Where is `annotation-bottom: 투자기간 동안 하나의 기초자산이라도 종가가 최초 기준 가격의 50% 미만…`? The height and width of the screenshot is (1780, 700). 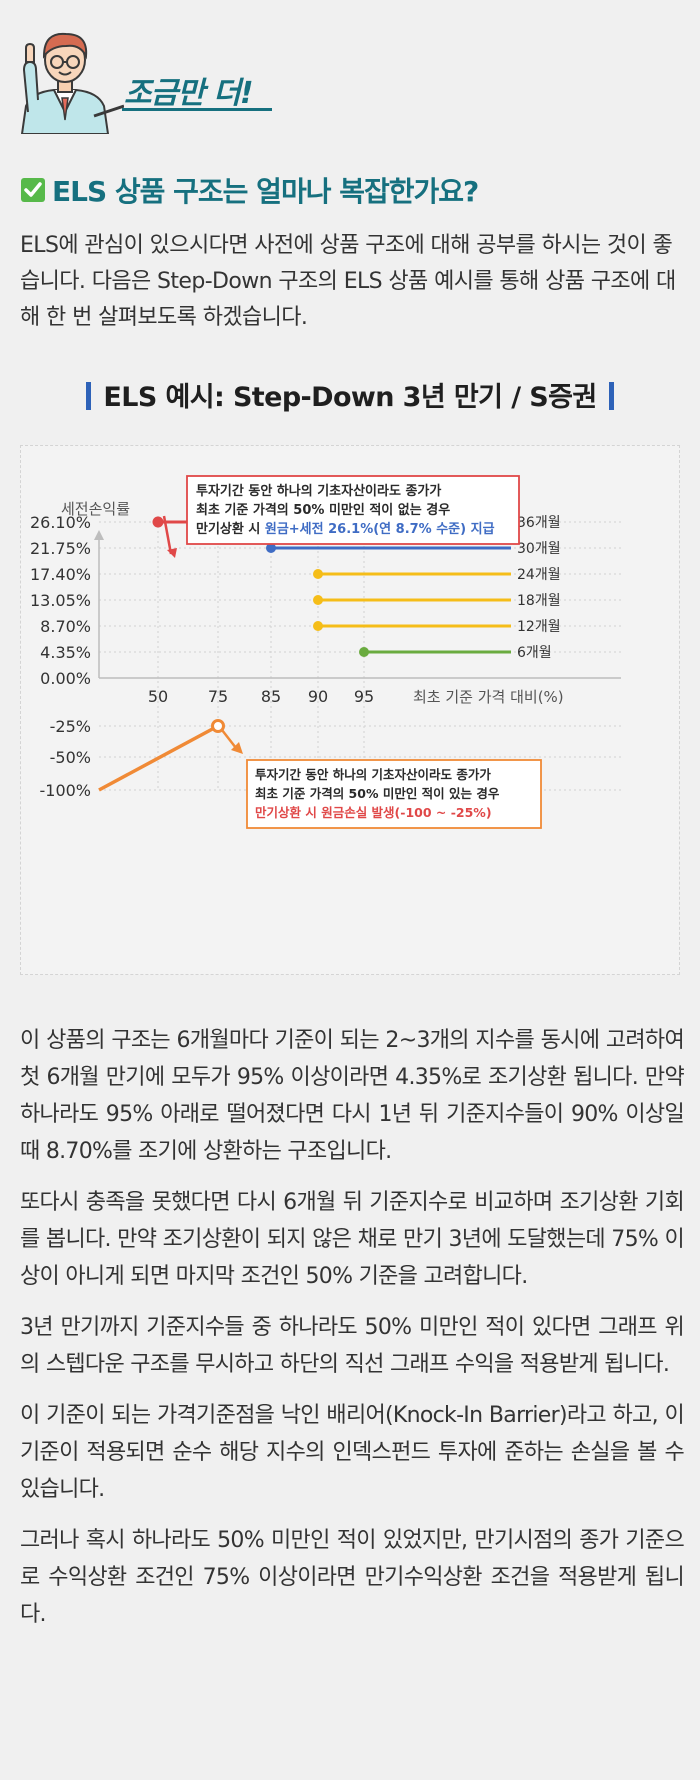
annotation-bottom: 투자기간 동안 하나의 기초자산이라도 종가가 최초 기준 가격의 50% 미만… is located at coordinates (394, 794).